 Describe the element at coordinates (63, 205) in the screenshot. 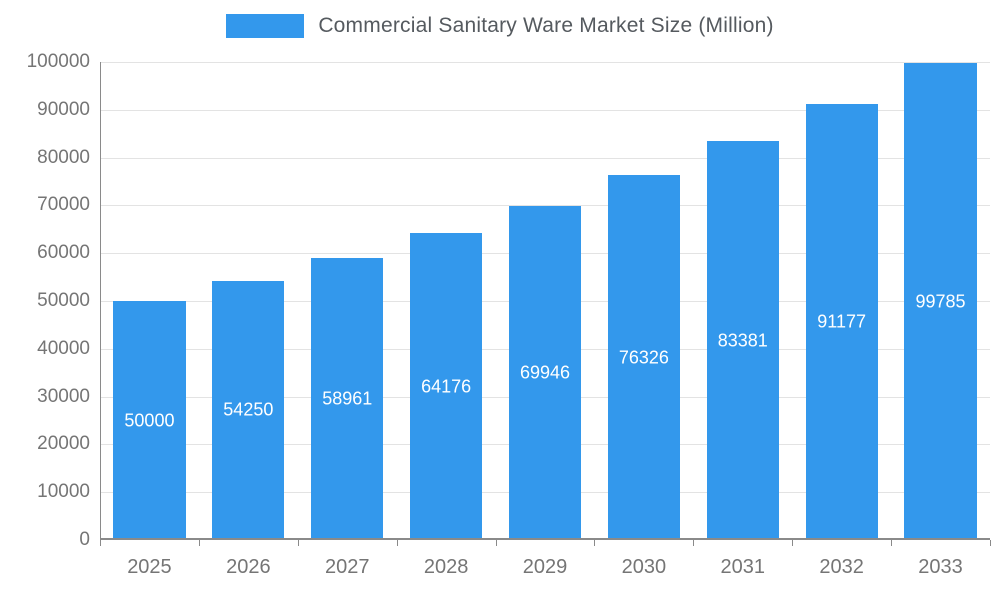

I see `y-tick-label: 70000` at that location.